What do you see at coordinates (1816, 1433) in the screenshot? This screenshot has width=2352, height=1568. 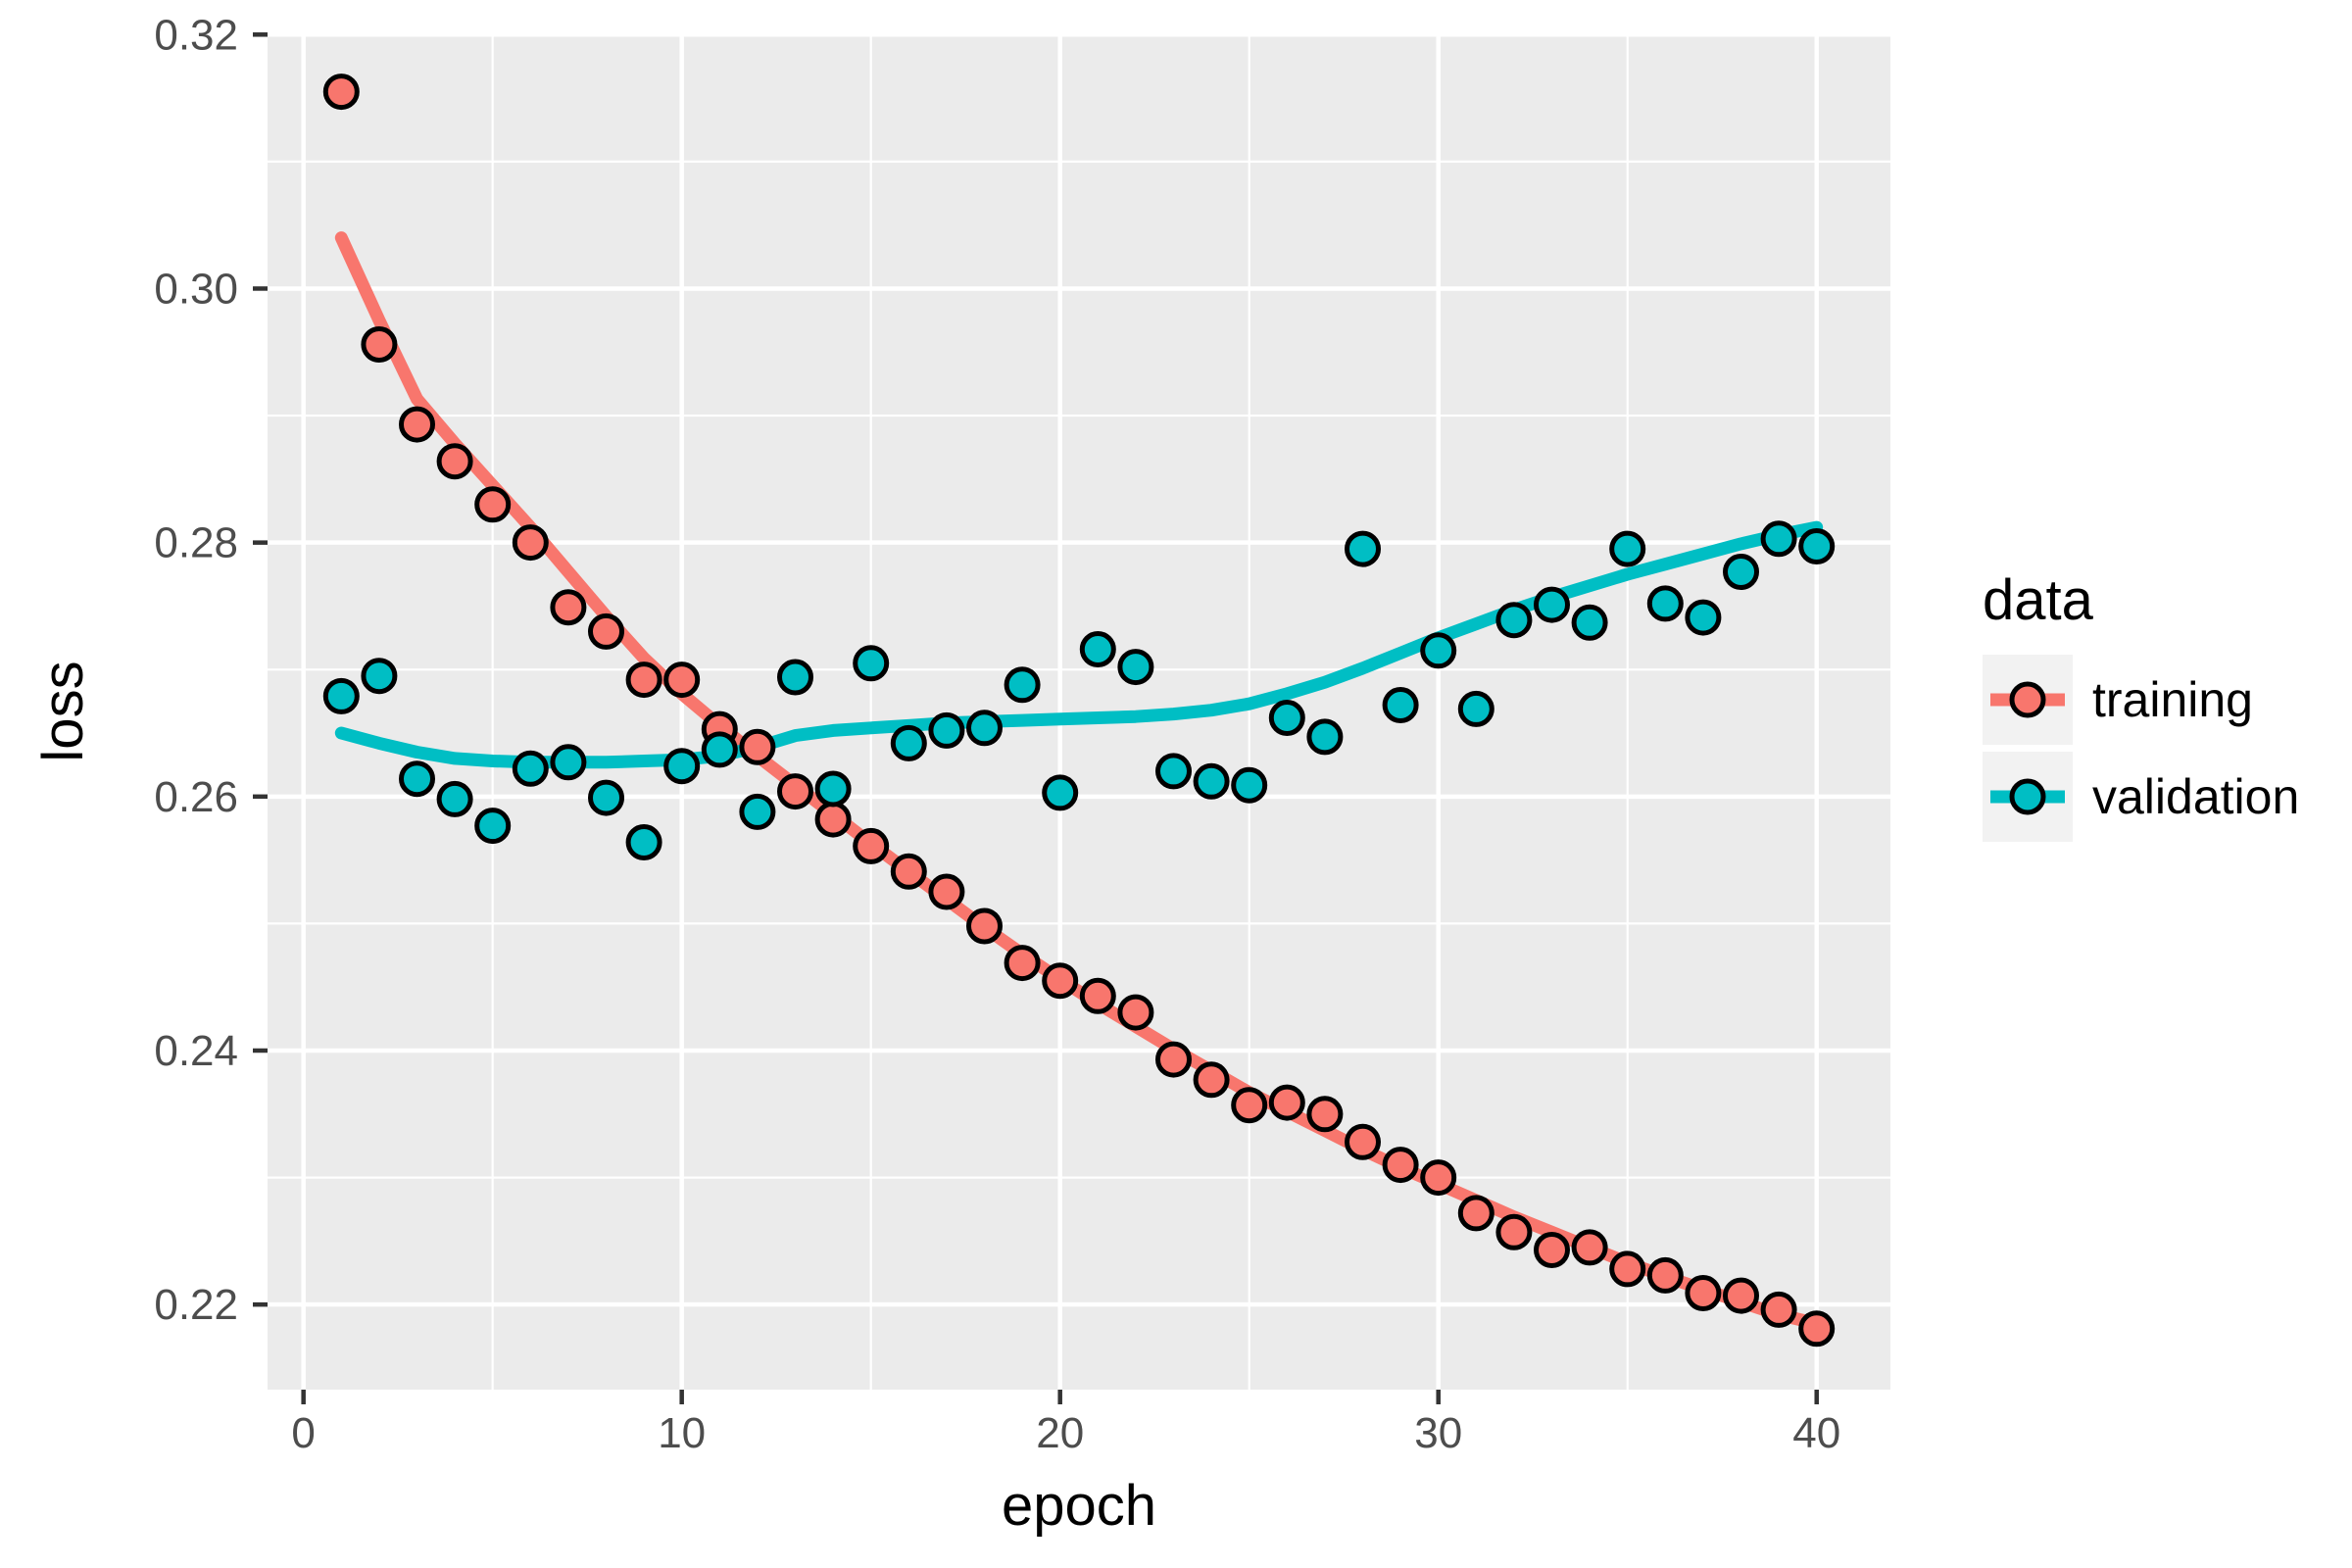 I see `x-tick-label: 40` at bounding box center [1816, 1433].